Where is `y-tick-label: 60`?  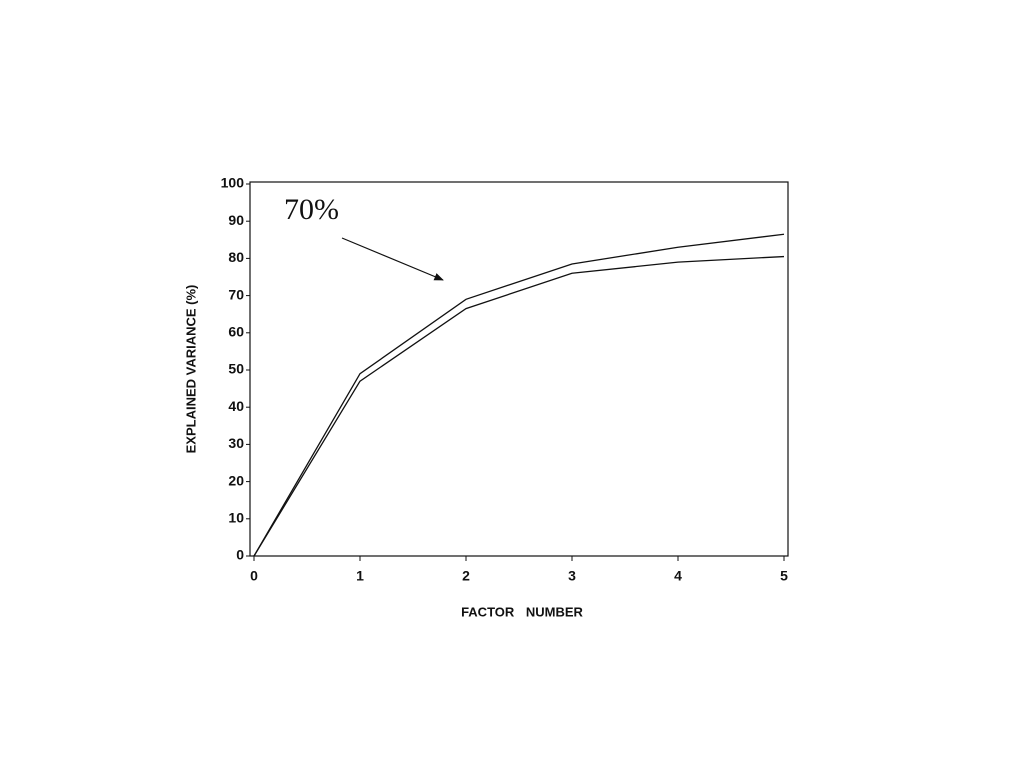
y-tick-label: 60 is located at coordinates (236, 332).